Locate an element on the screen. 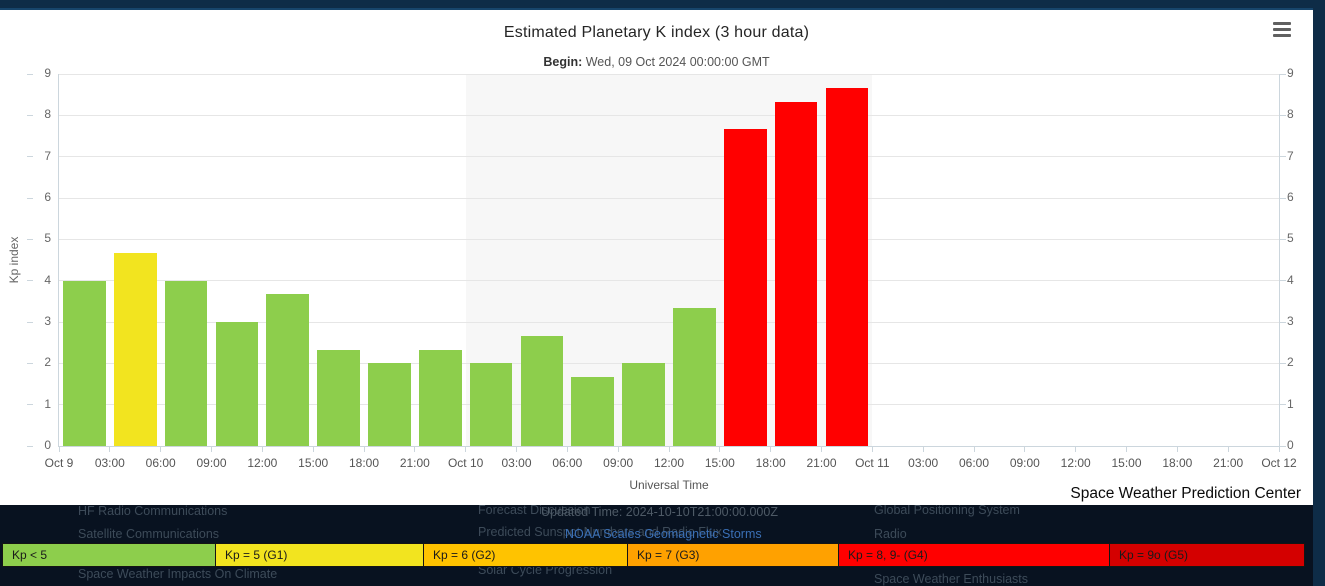 Image resolution: width=1325 pixels, height=586 pixels. y-axis-tick-label-left: 4 is located at coordinates (47, 279).